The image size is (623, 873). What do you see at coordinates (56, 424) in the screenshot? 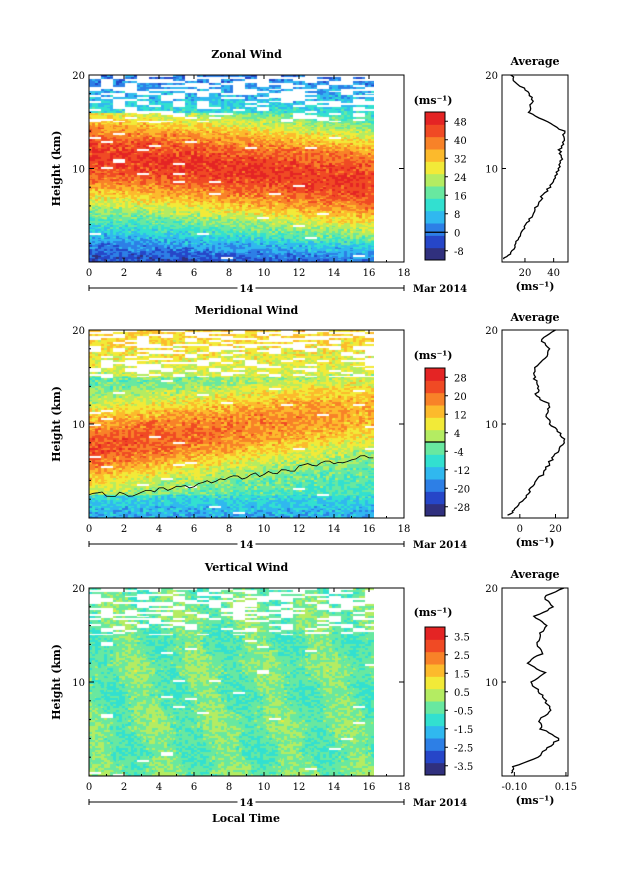
I see `y-axis-label: Height (km)` at bounding box center [56, 424].